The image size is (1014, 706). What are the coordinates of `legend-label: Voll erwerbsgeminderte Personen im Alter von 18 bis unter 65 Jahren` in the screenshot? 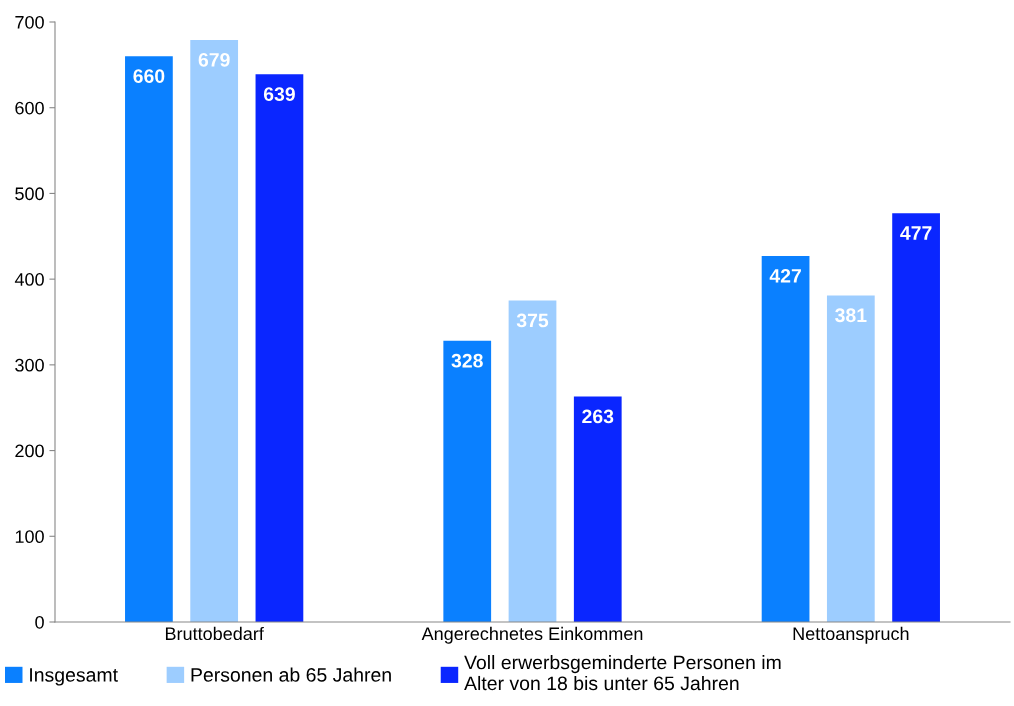 It's located at (622, 673).